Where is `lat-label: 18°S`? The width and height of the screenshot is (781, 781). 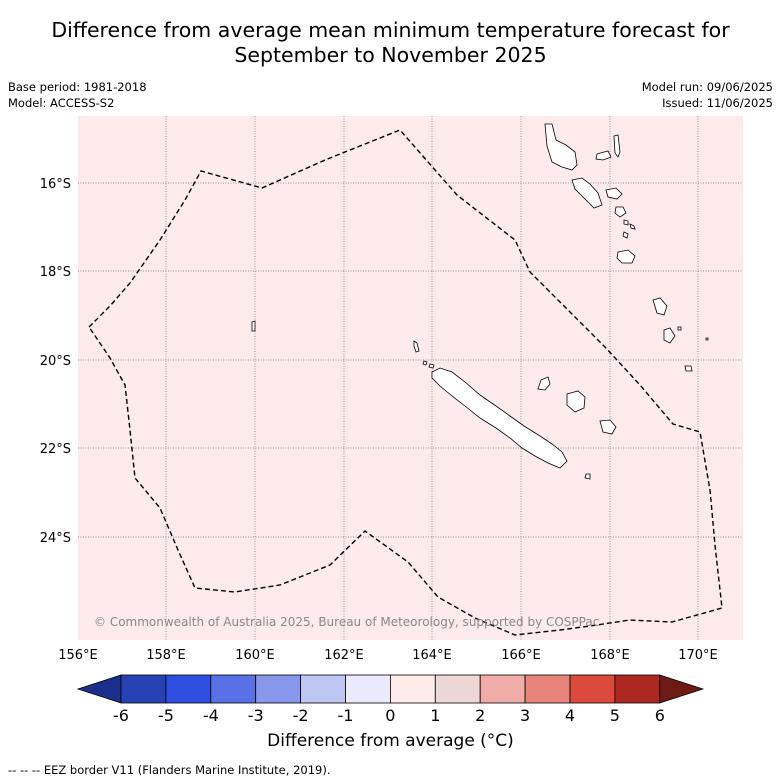
lat-label: 18°S is located at coordinates (55, 272).